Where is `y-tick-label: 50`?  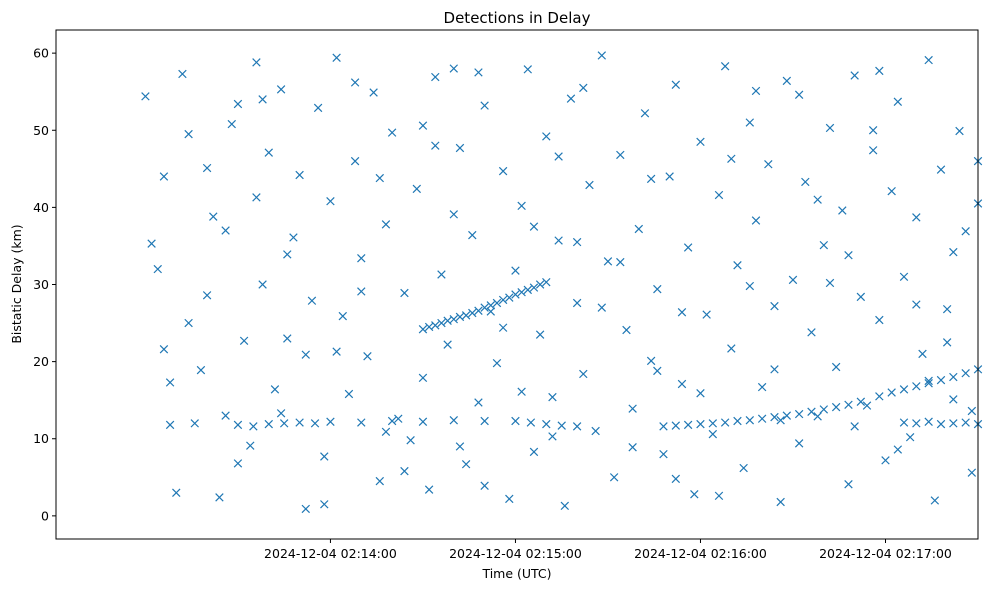 y-tick-label: 50 is located at coordinates (41, 130).